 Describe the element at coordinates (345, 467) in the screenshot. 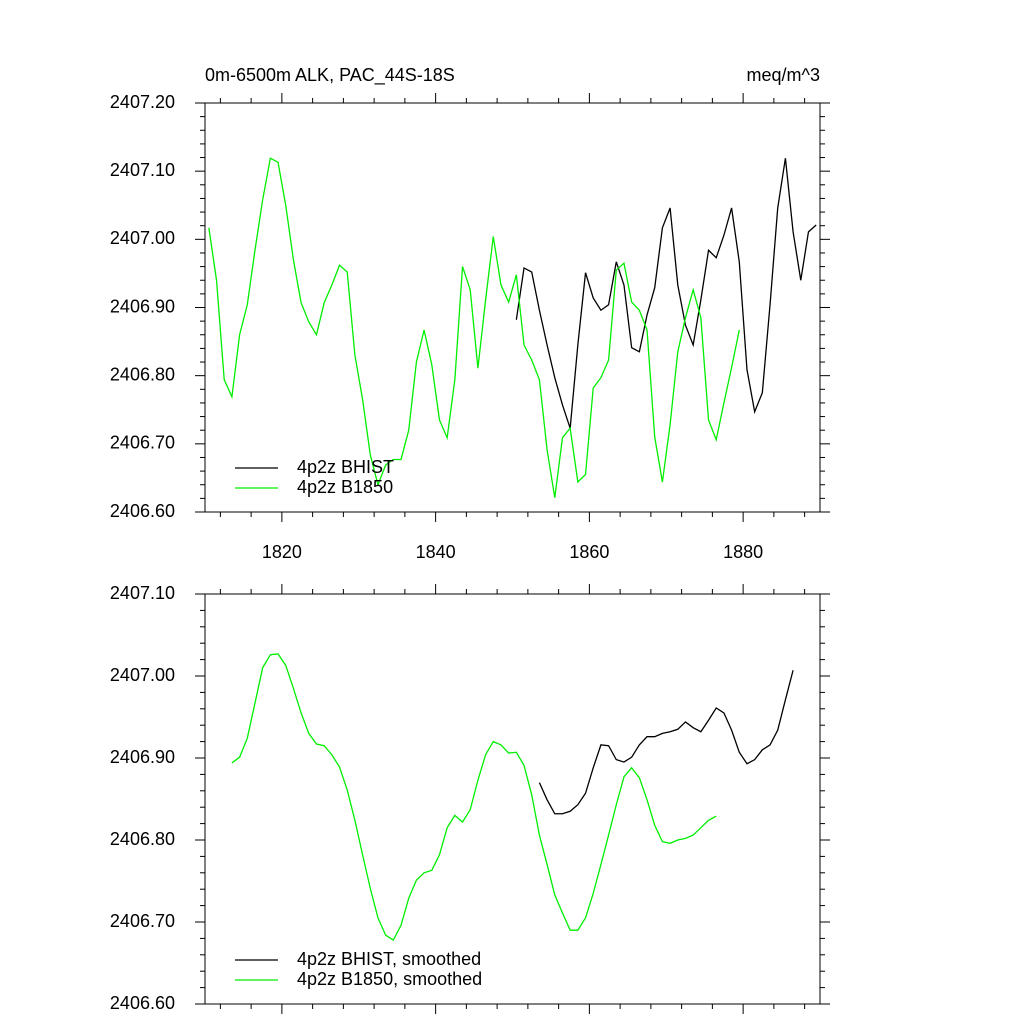

I see `legend-label: 4p2z BHIST` at that location.